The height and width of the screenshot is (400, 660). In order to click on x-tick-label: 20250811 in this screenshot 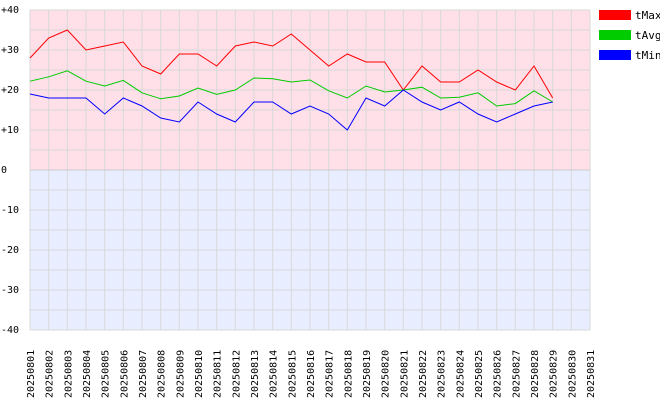, I will do `click(218, 374)`.